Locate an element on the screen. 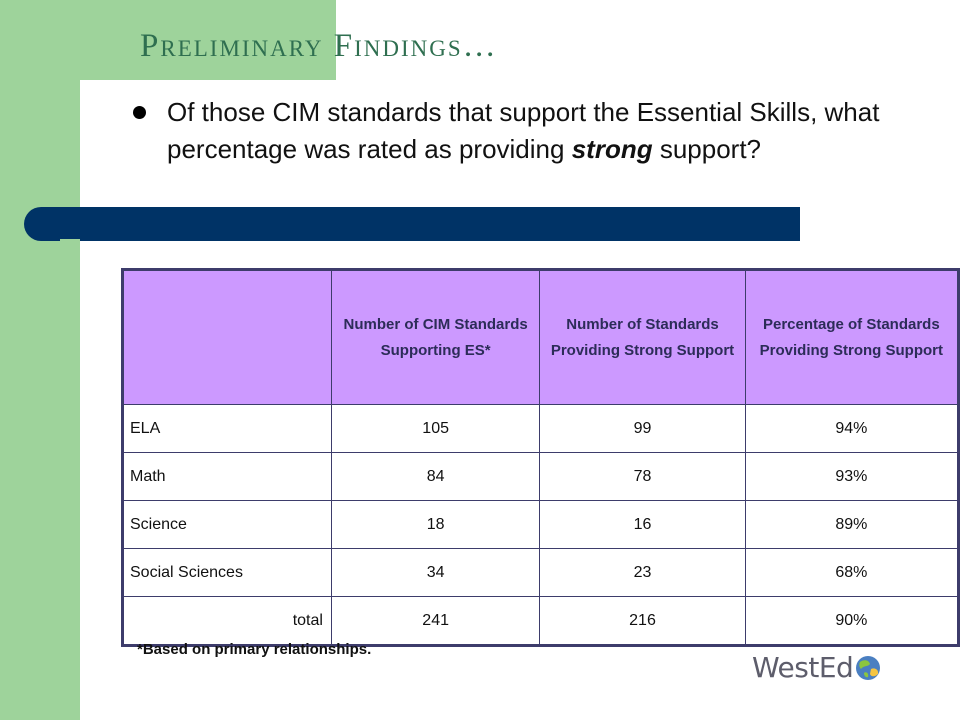 This screenshot has width=960, height=720. top-green-band is located at coordinates (168, 40).